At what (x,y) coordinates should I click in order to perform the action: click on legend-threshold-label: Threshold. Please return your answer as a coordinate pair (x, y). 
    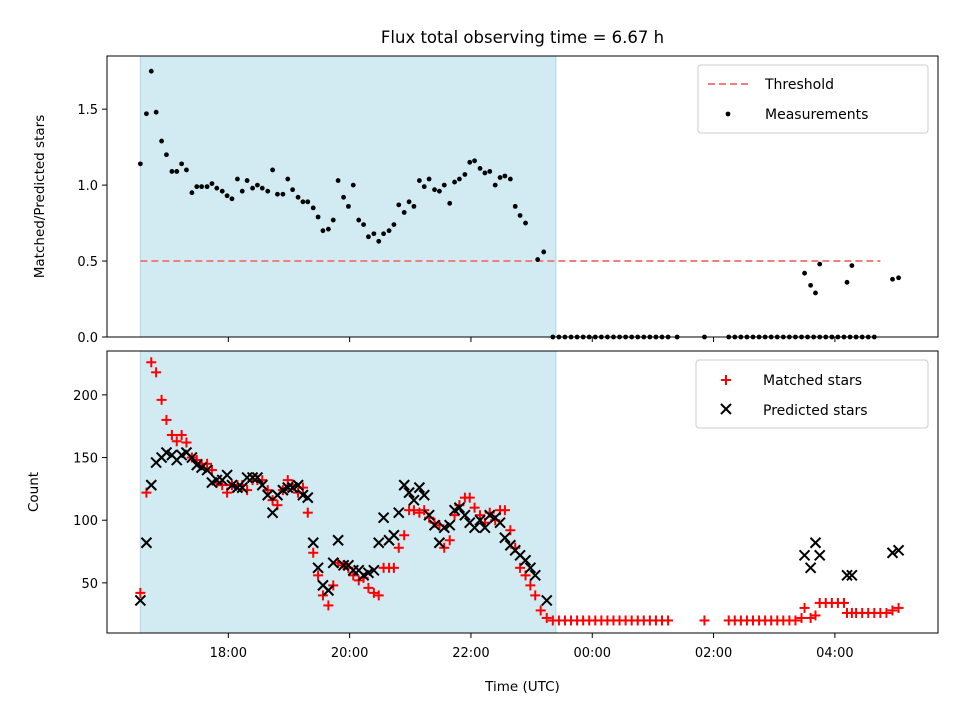
    Looking at the image, I should click on (799, 85).